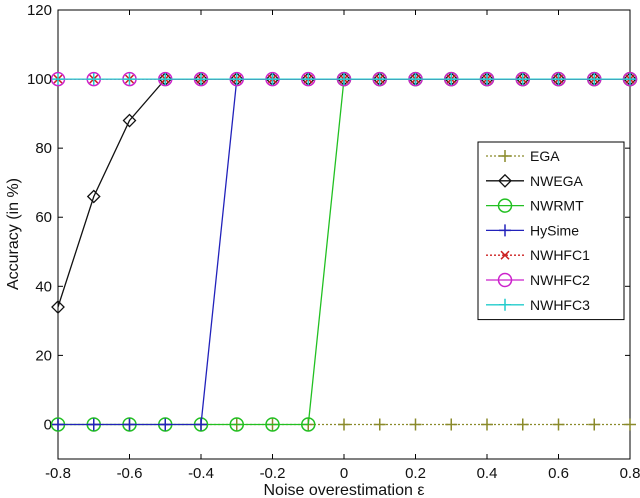 Image resolution: width=640 pixels, height=498 pixels. I want to click on legend-item-nwhfc2: NWHFC2, so click(538, 280).